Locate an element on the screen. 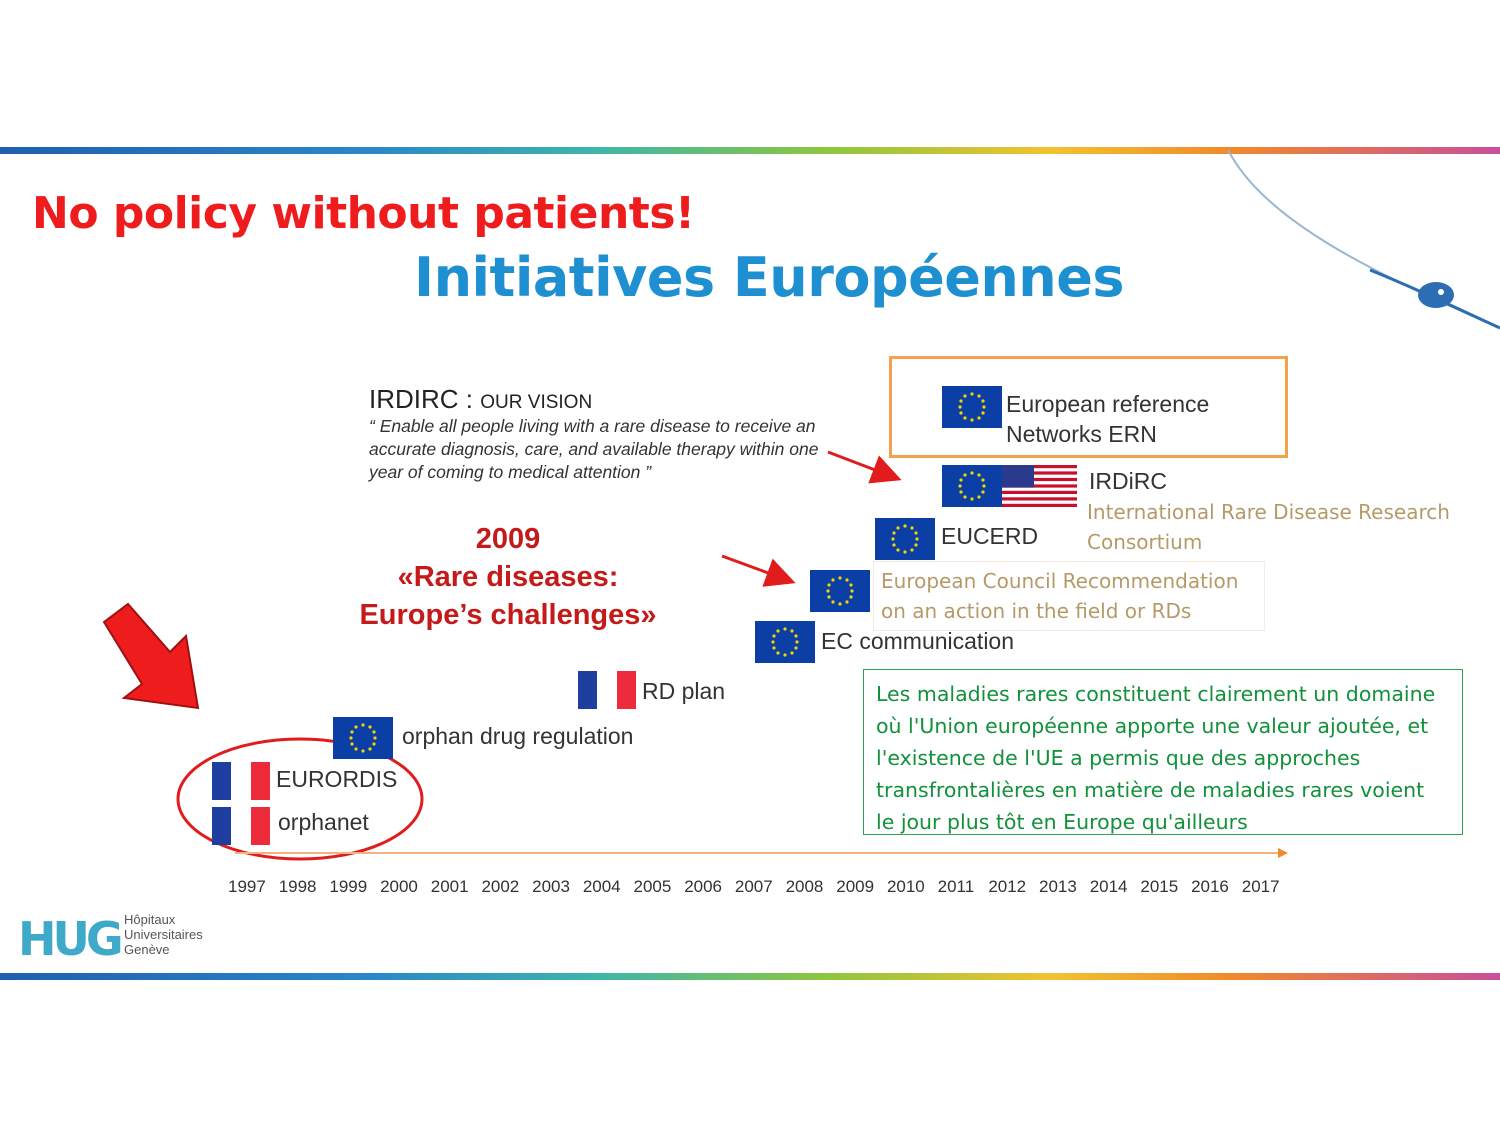 The width and height of the screenshot is (1500, 1125). timeline-year: 2017 is located at coordinates (1260, 886).